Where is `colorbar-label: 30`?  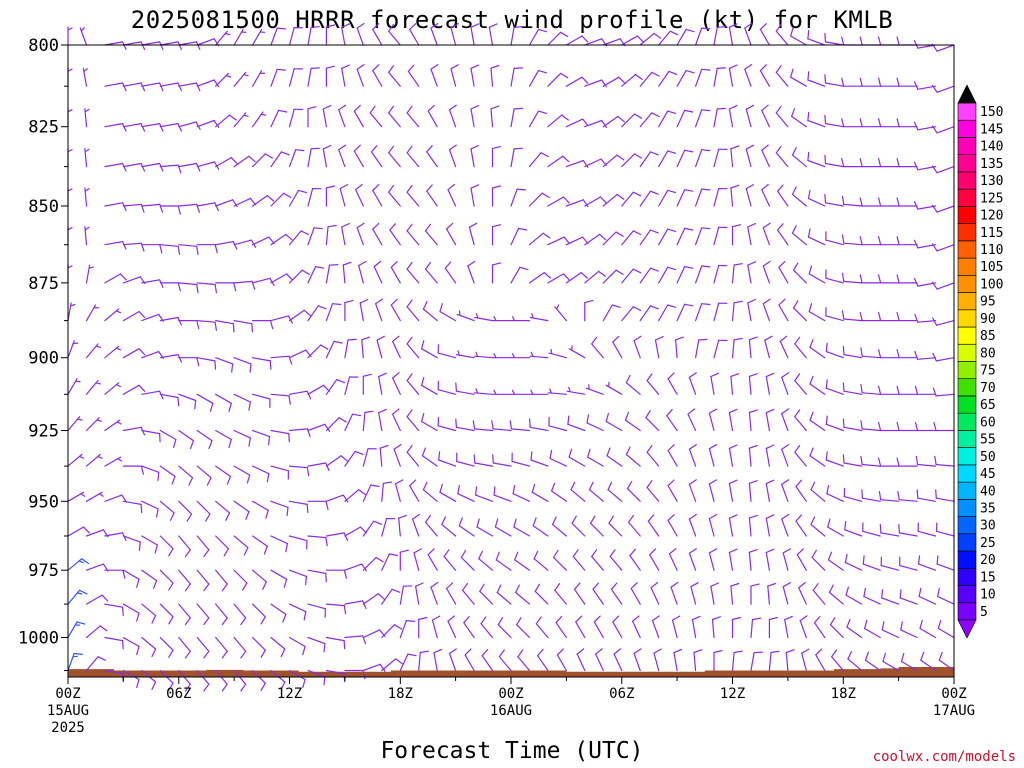
colorbar-label: 30 is located at coordinates (988, 526).